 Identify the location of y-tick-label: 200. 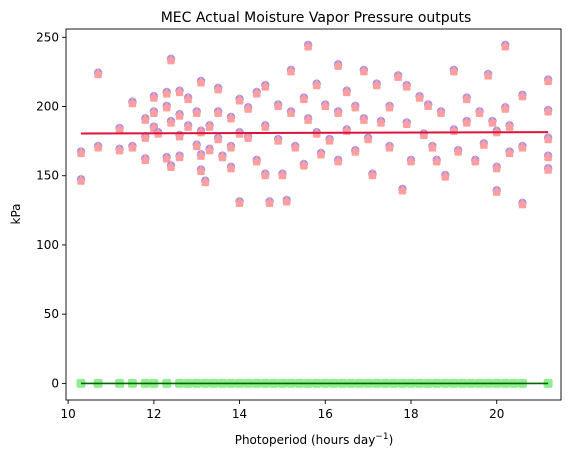
(47, 107).